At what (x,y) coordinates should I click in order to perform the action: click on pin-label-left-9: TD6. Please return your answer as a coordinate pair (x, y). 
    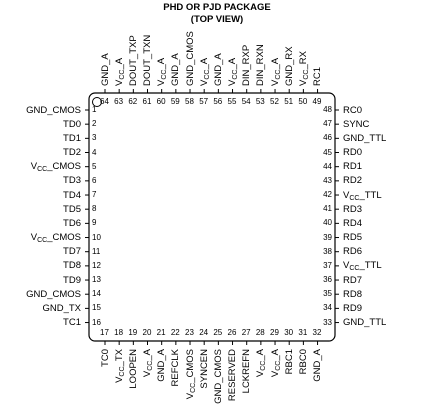
    Looking at the image, I should click on (72, 223).